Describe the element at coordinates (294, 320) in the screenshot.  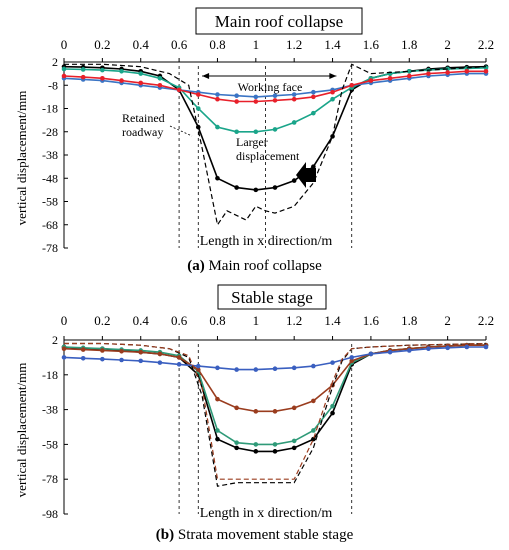
I see `x-tick-label: 1.2` at that location.